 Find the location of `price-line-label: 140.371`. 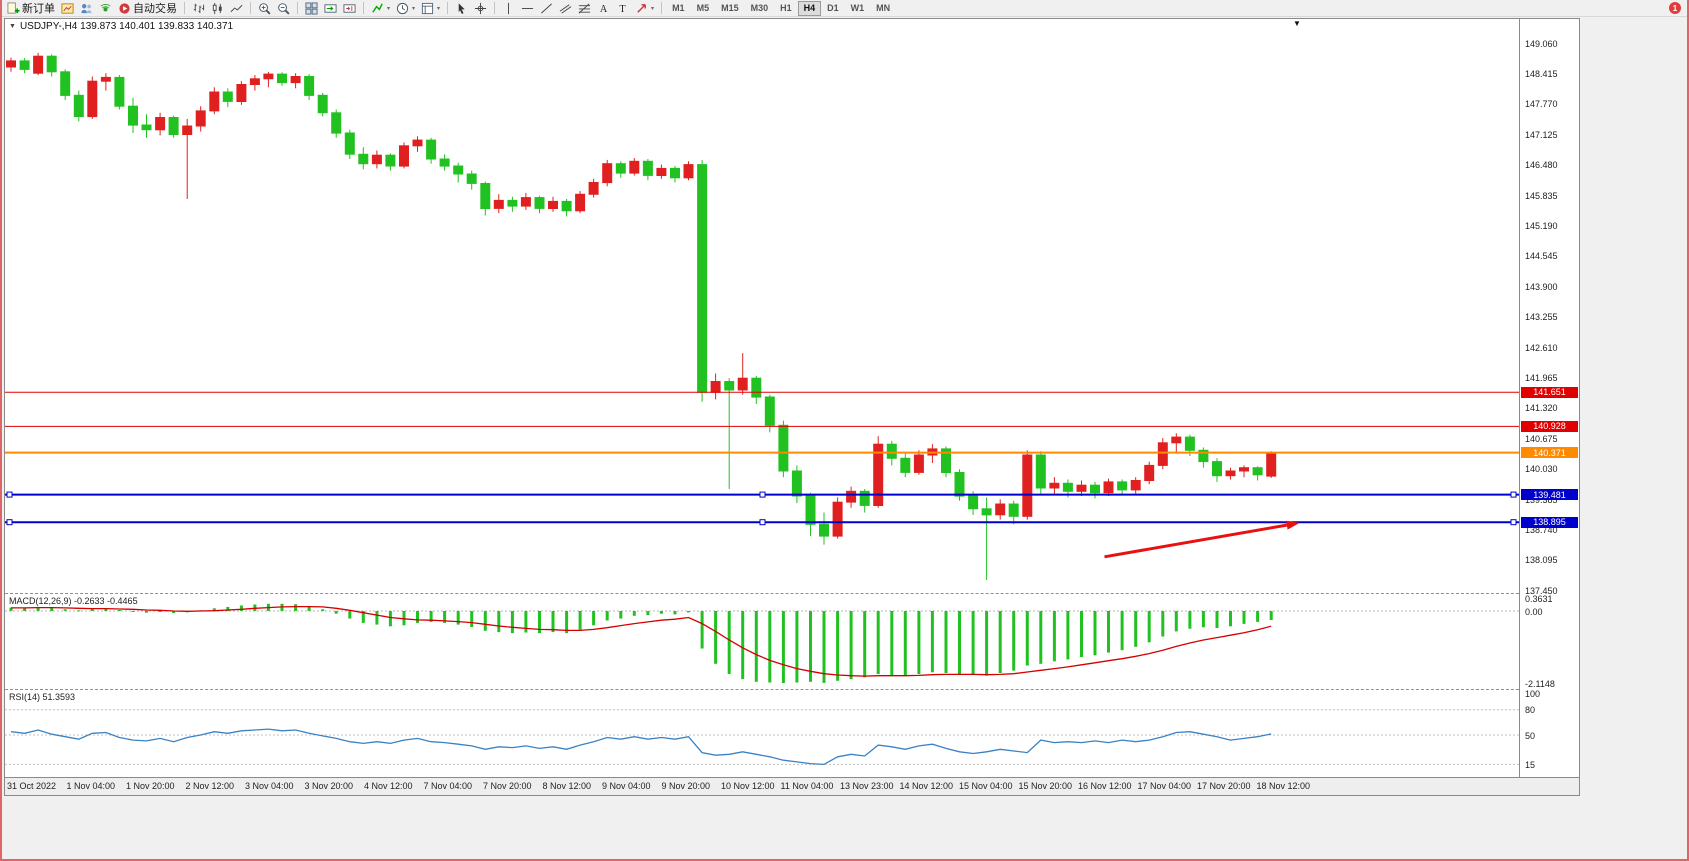

price-line-label: 140.371 is located at coordinates (1549, 453).